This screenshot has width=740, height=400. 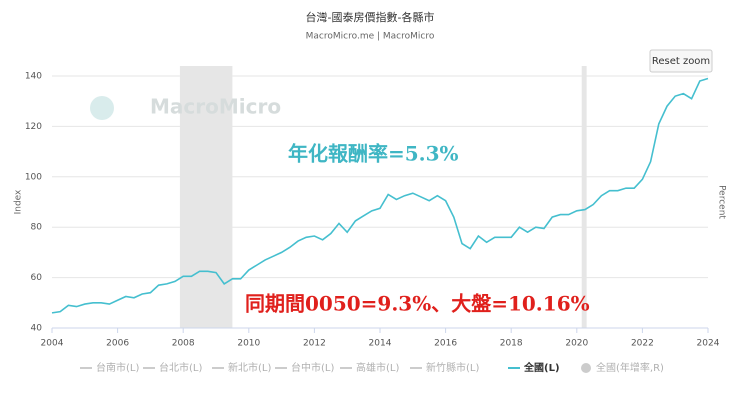 I want to click on legend-item: 台北市(L), so click(x=172, y=367).